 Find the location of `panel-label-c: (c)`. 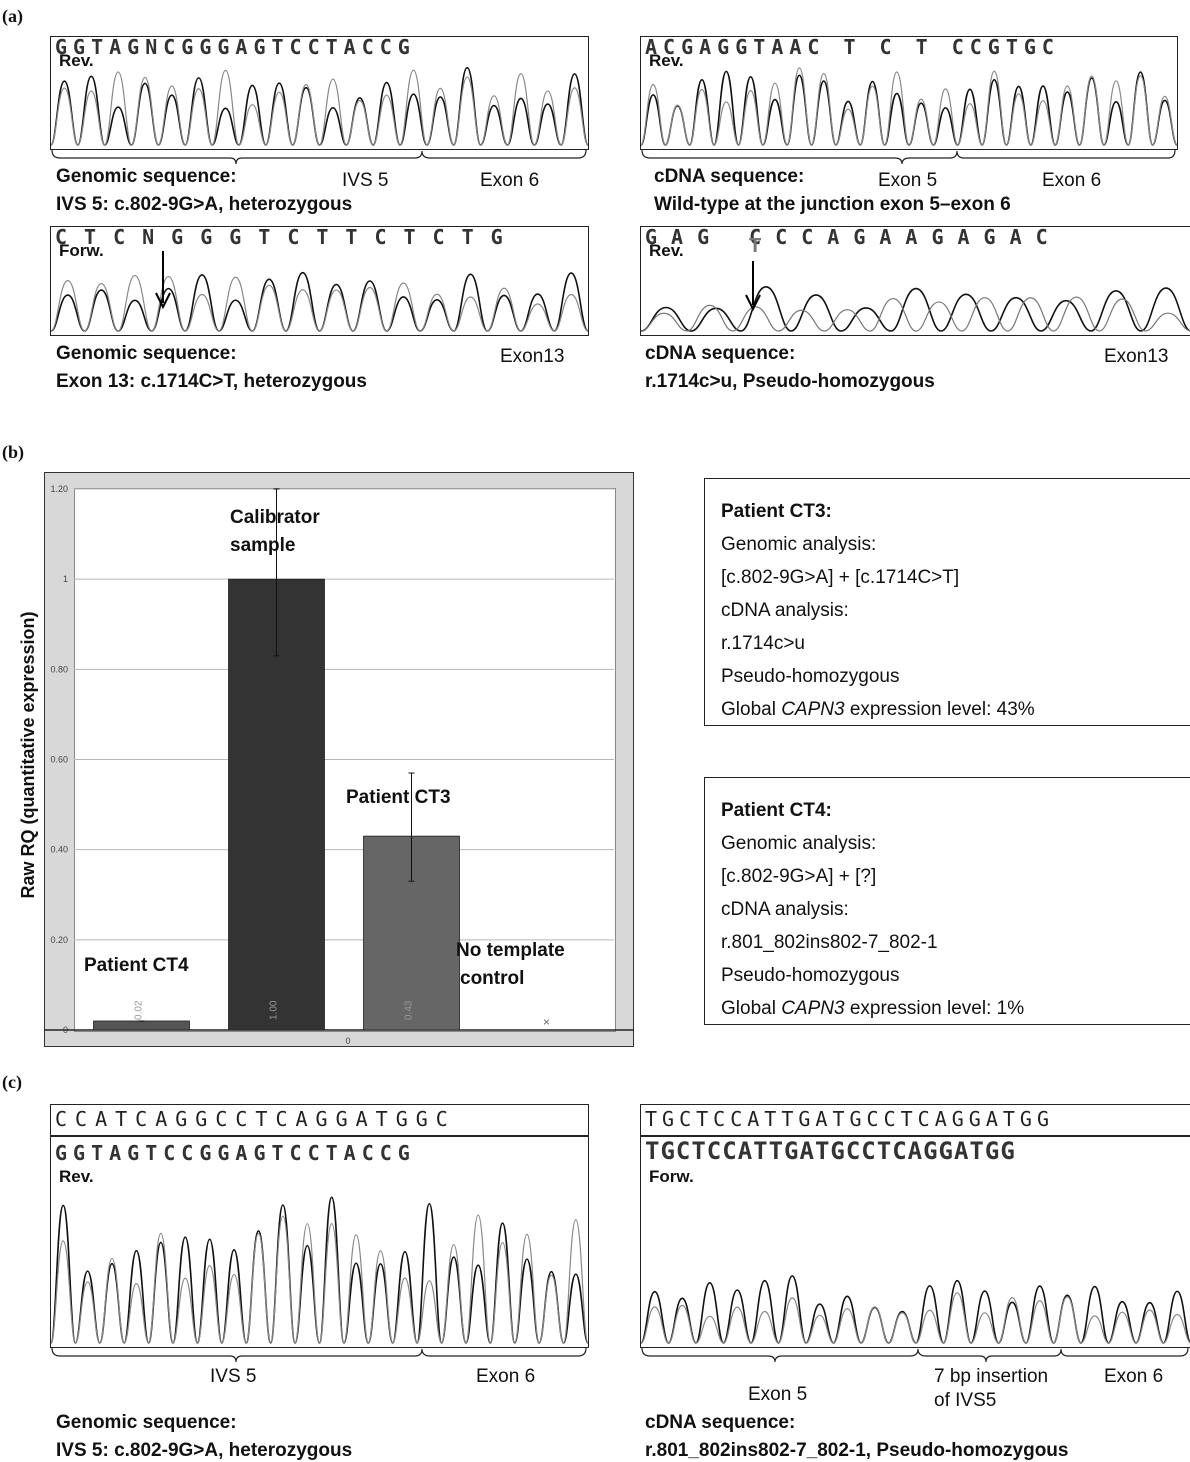

panel-label-c: (c) is located at coordinates (12, 1082).